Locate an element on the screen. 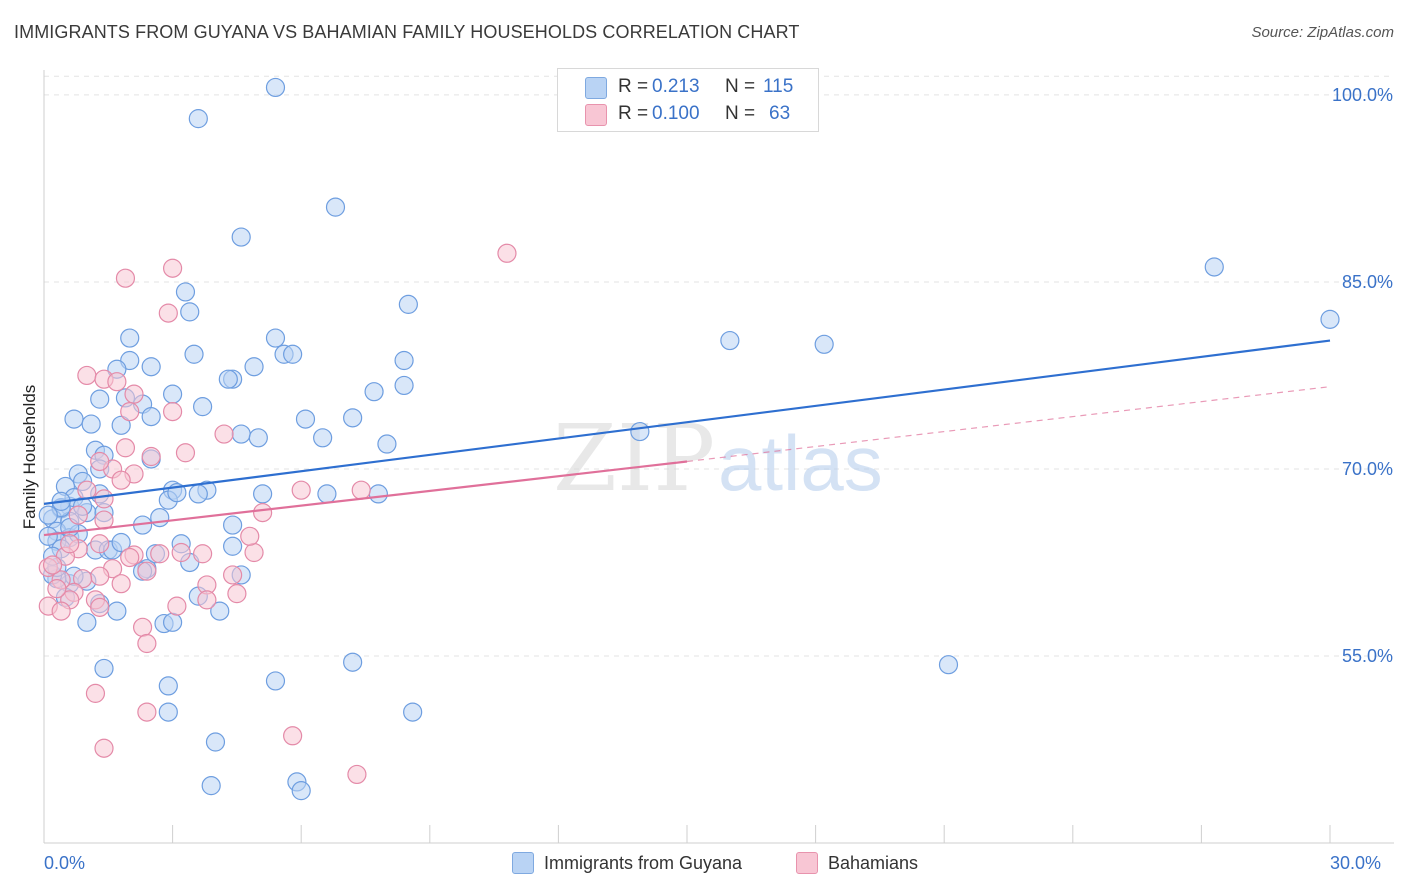 The height and width of the screenshot is (892, 1406). n-value: 115 is located at coordinates (778, 86).